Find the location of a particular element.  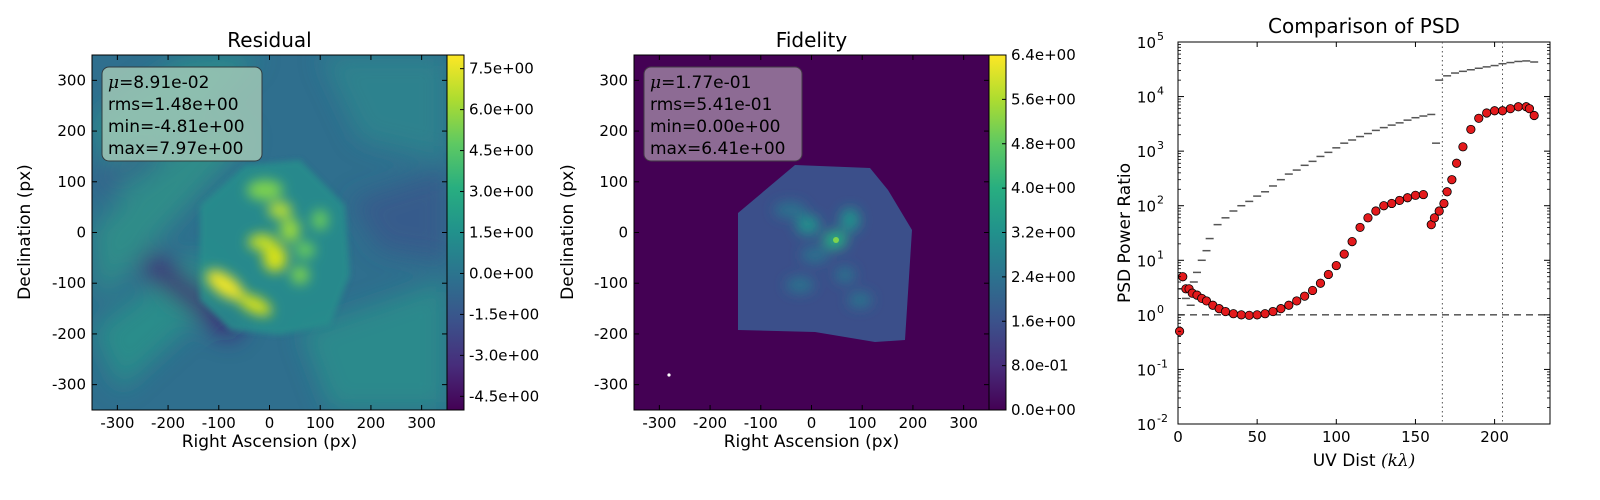

svg-text: μ=8.91e-02 is located at coordinates (158, 83).